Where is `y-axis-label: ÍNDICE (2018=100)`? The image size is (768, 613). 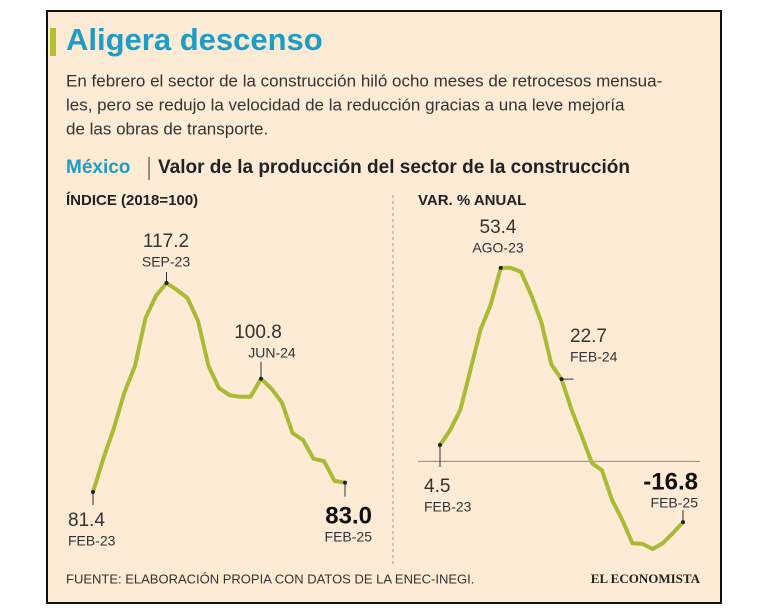
y-axis-label: ÍNDICE (2018=100) is located at coordinates (132, 200).